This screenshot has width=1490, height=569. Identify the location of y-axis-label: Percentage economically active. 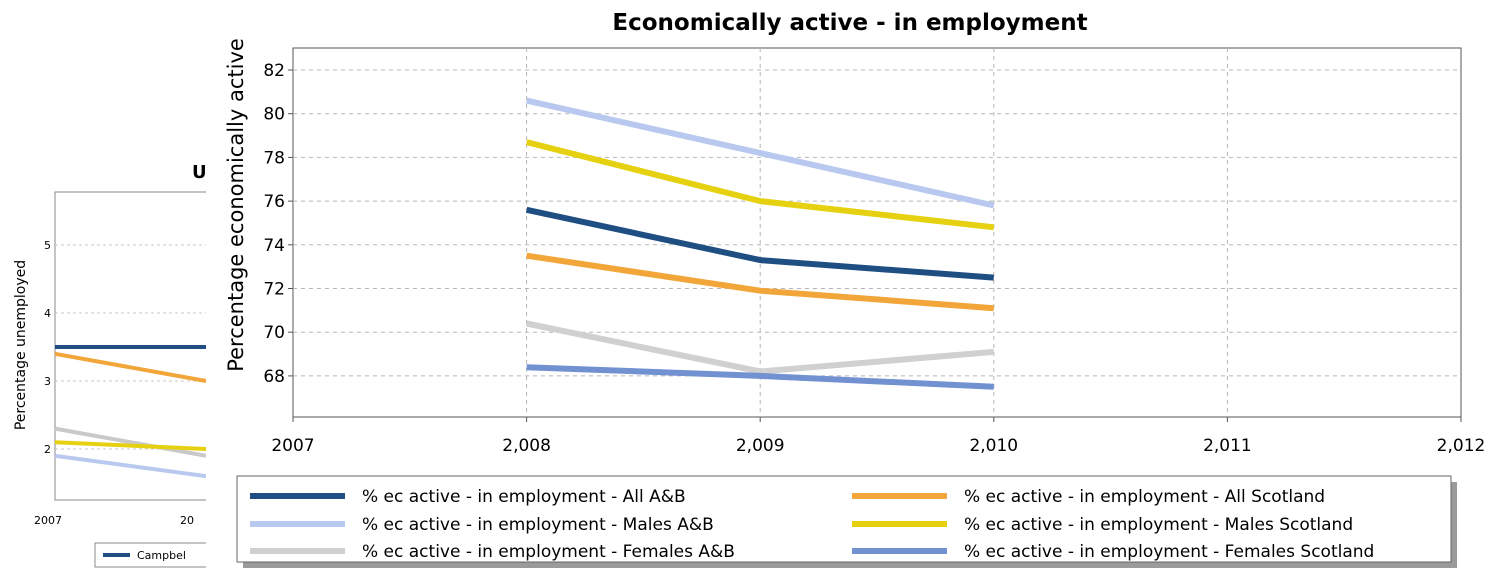
(236, 205).